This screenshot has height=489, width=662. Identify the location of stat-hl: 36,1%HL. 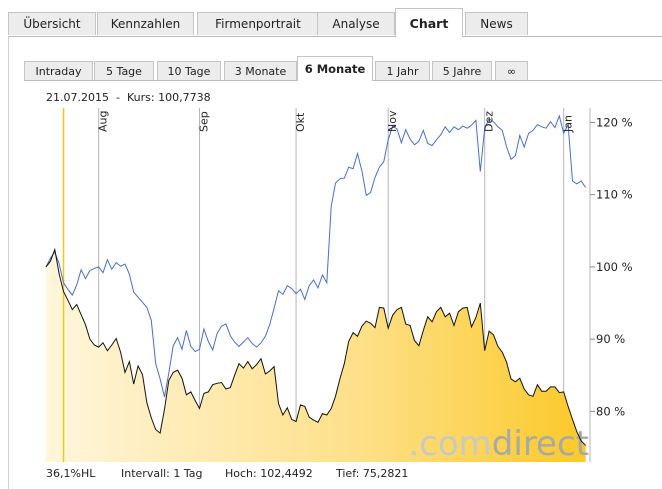
(71, 473).